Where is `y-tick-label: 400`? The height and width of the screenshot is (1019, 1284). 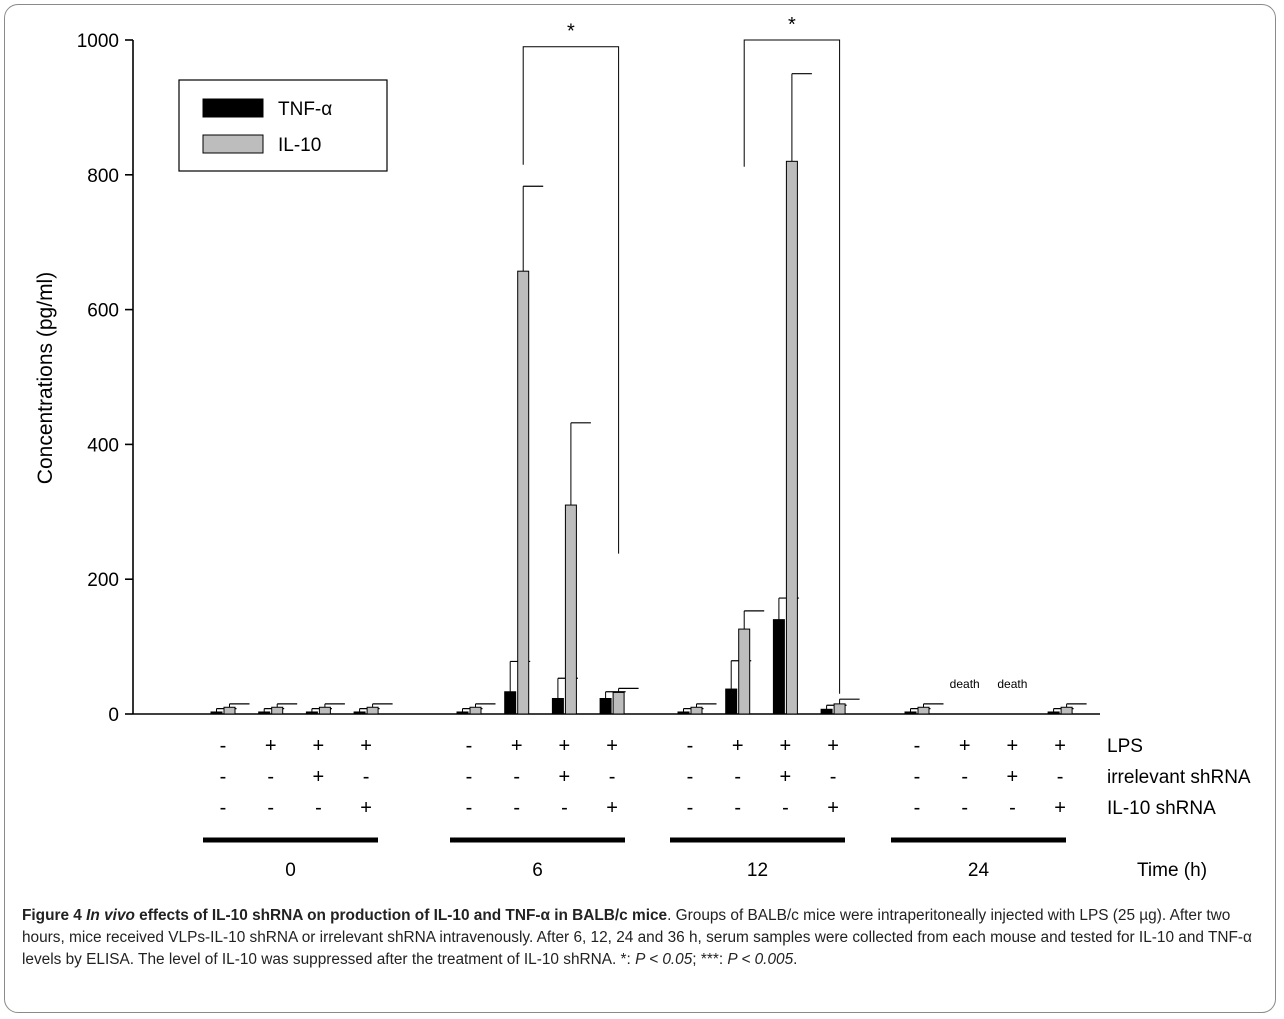
y-tick-label: 400 is located at coordinates (103, 445).